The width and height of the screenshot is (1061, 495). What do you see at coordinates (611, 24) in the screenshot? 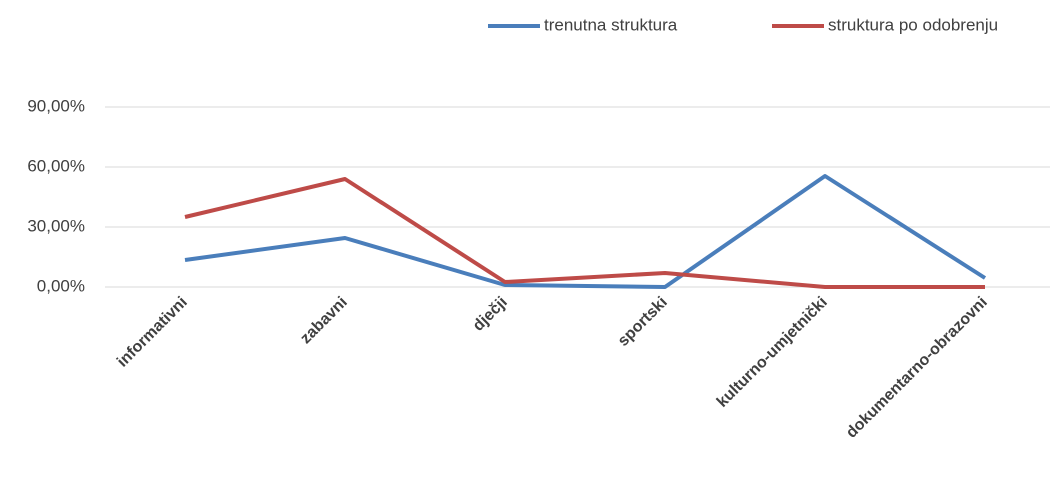
I see `legend-label: trenutna struktura` at bounding box center [611, 24].